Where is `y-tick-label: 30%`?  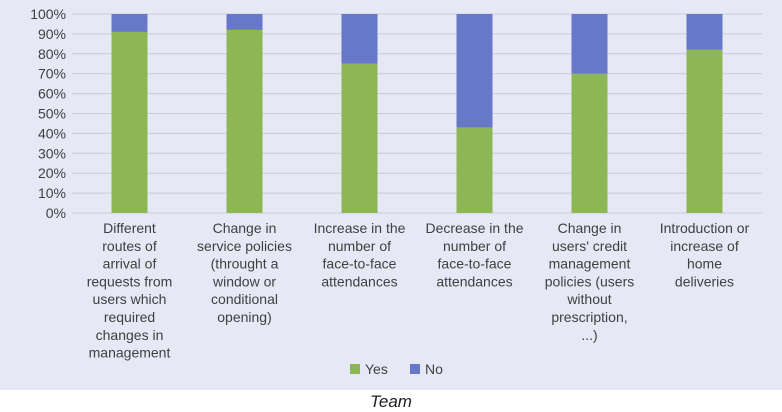
y-tick-label: 30% is located at coordinates (52, 153).